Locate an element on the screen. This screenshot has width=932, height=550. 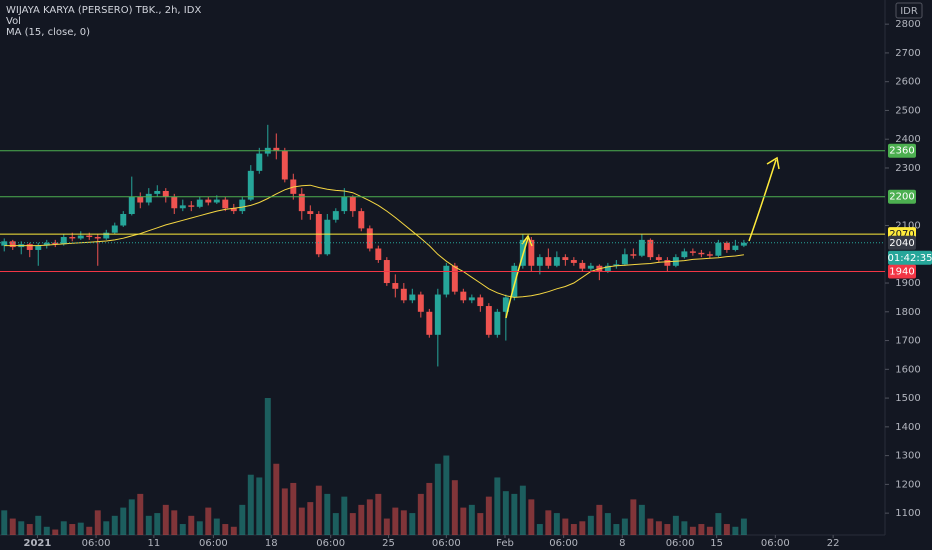
last-price-box is located at coordinates (902, 242).